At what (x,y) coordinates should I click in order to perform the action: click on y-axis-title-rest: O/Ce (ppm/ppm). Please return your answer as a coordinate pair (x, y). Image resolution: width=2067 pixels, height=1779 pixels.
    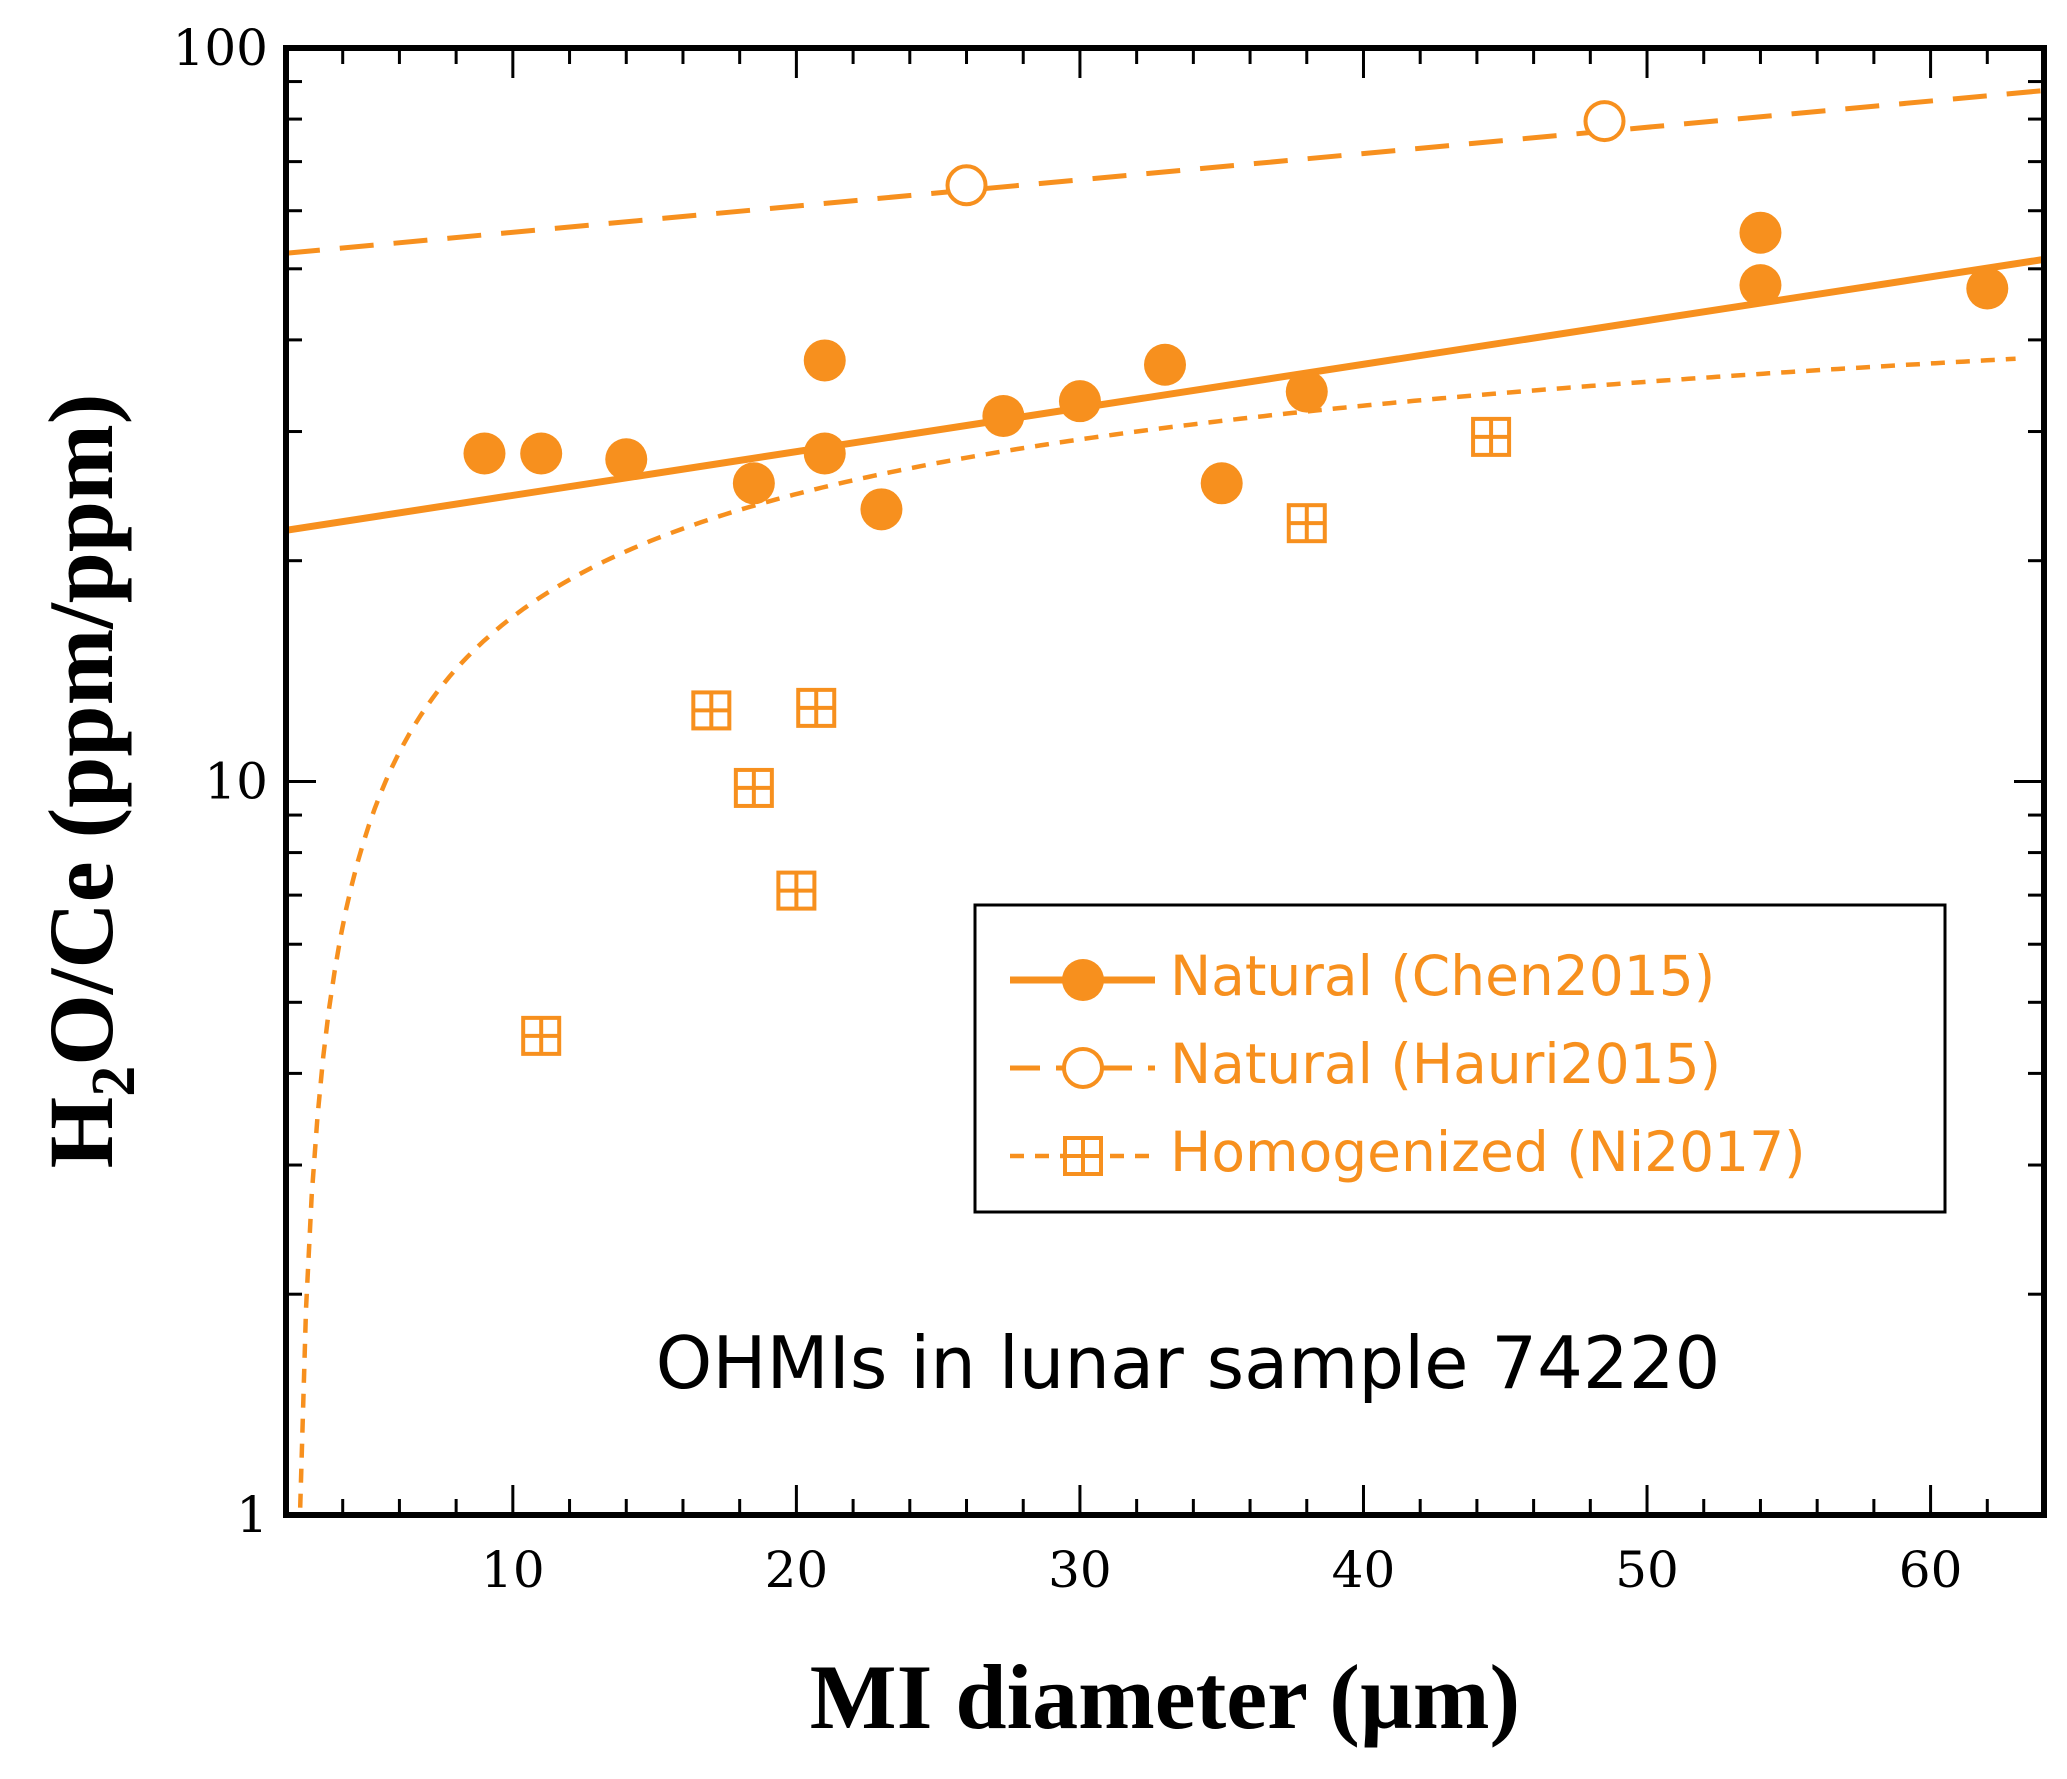
    Looking at the image, I should click on (81, 730).